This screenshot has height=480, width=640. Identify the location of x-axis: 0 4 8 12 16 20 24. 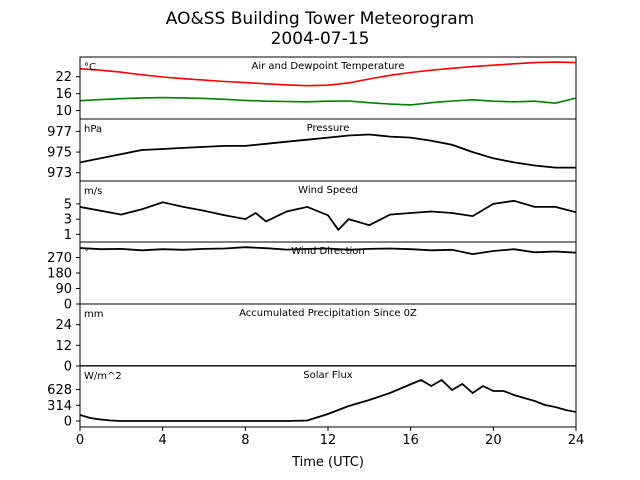
(330, 437).